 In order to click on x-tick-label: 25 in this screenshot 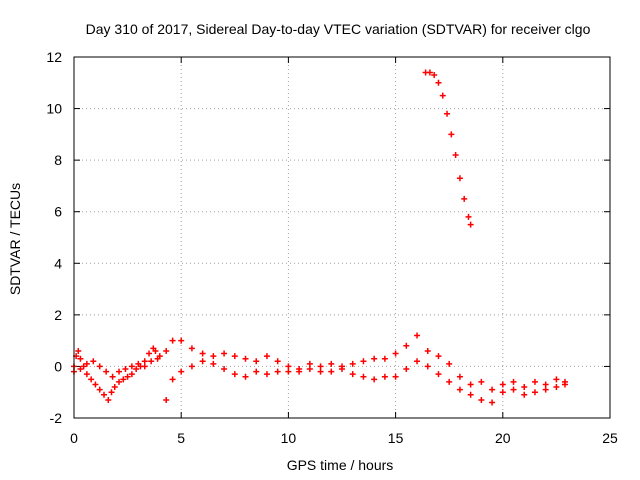, I will do `click(610, 438)`.